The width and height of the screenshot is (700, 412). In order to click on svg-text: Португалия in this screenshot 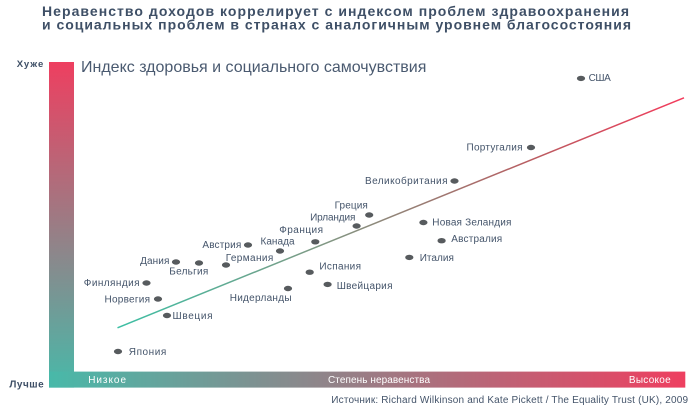, I will do `click(495, 147)`.